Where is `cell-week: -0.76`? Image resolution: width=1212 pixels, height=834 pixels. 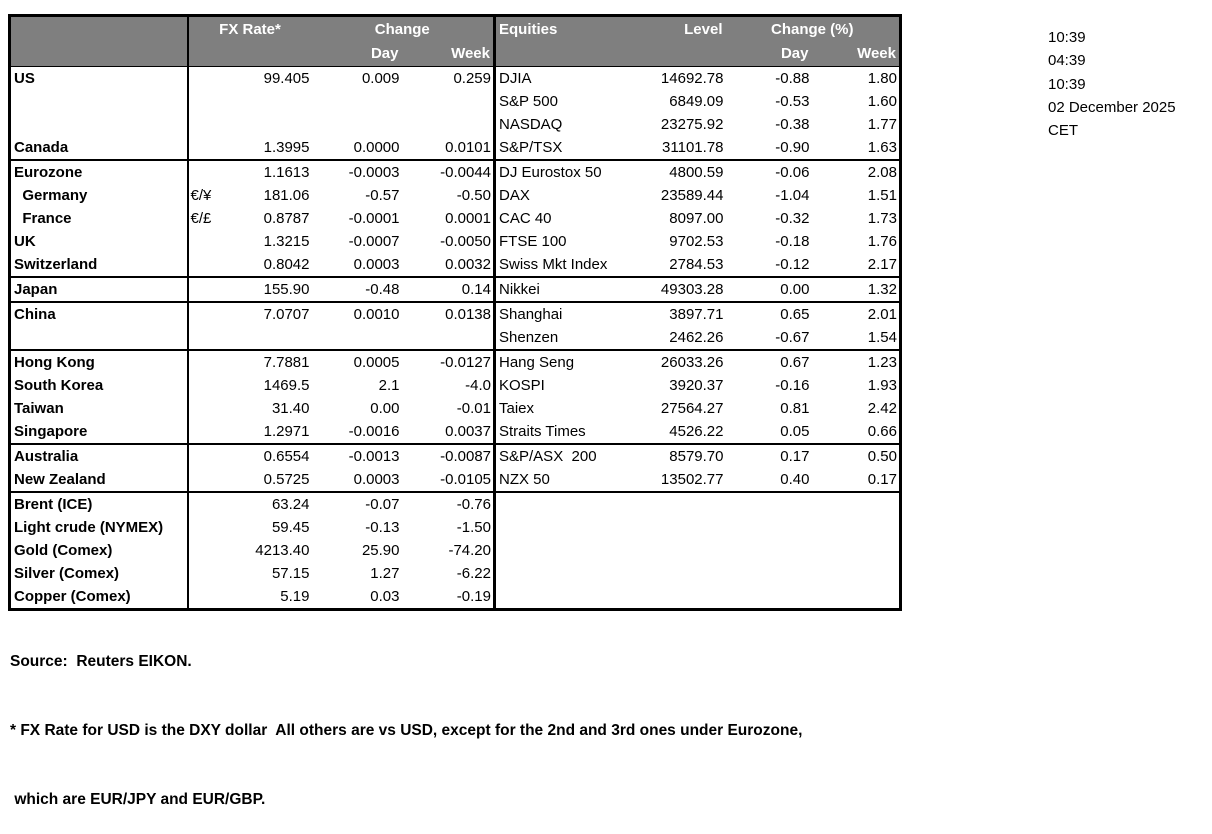 cell-week: -0.76 is located at coordinates (448, 503).